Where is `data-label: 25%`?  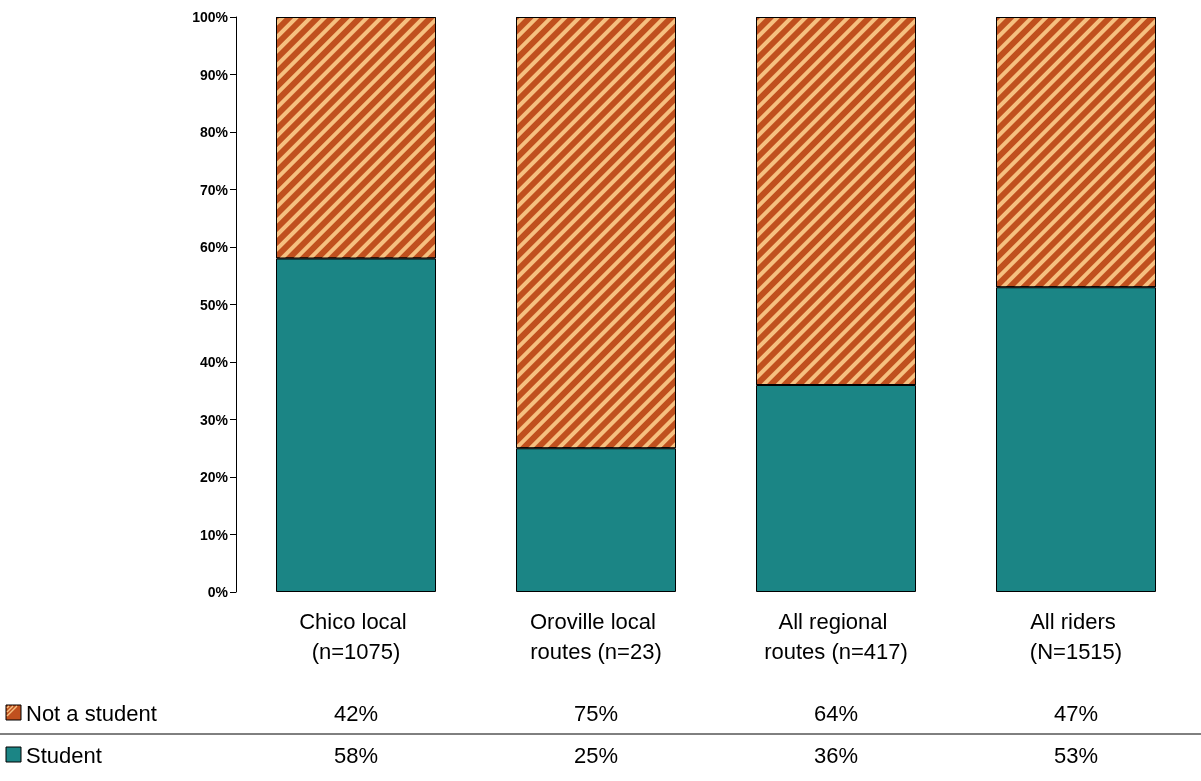 data-label: 25% is located at coordinates (596, 755).